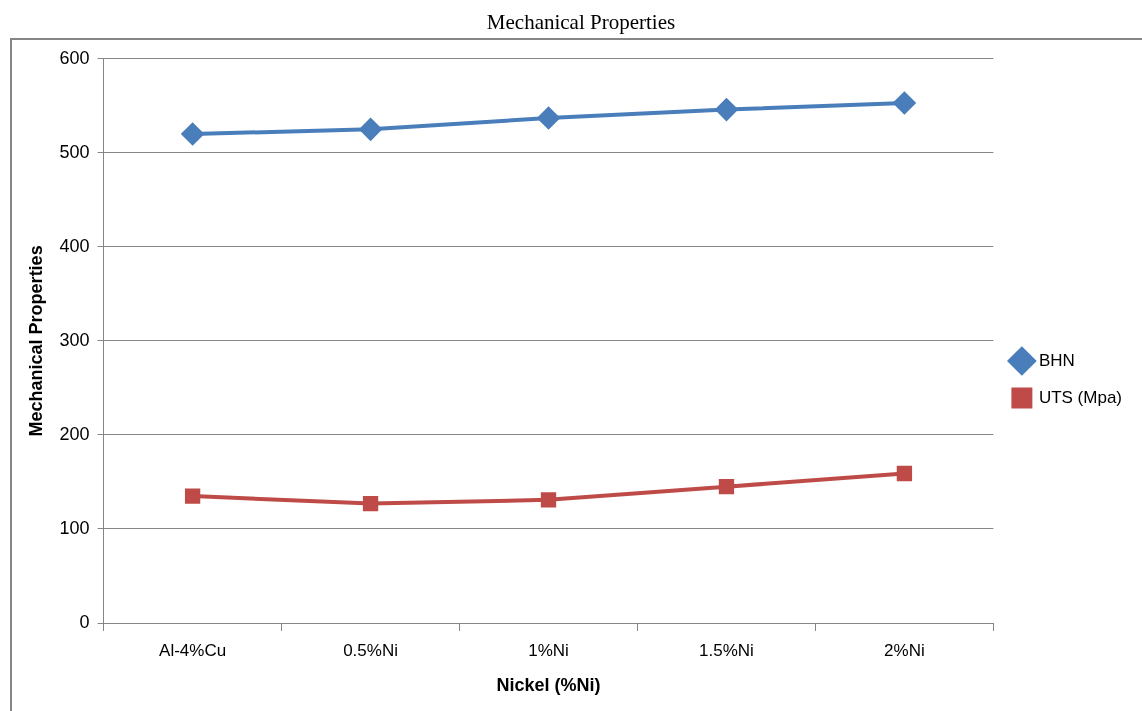 This screenshot has height=711, width=1142. Describe the element at coordinates (74, 339) in the screenshot. I see `y-tick-label: 300` at that location.